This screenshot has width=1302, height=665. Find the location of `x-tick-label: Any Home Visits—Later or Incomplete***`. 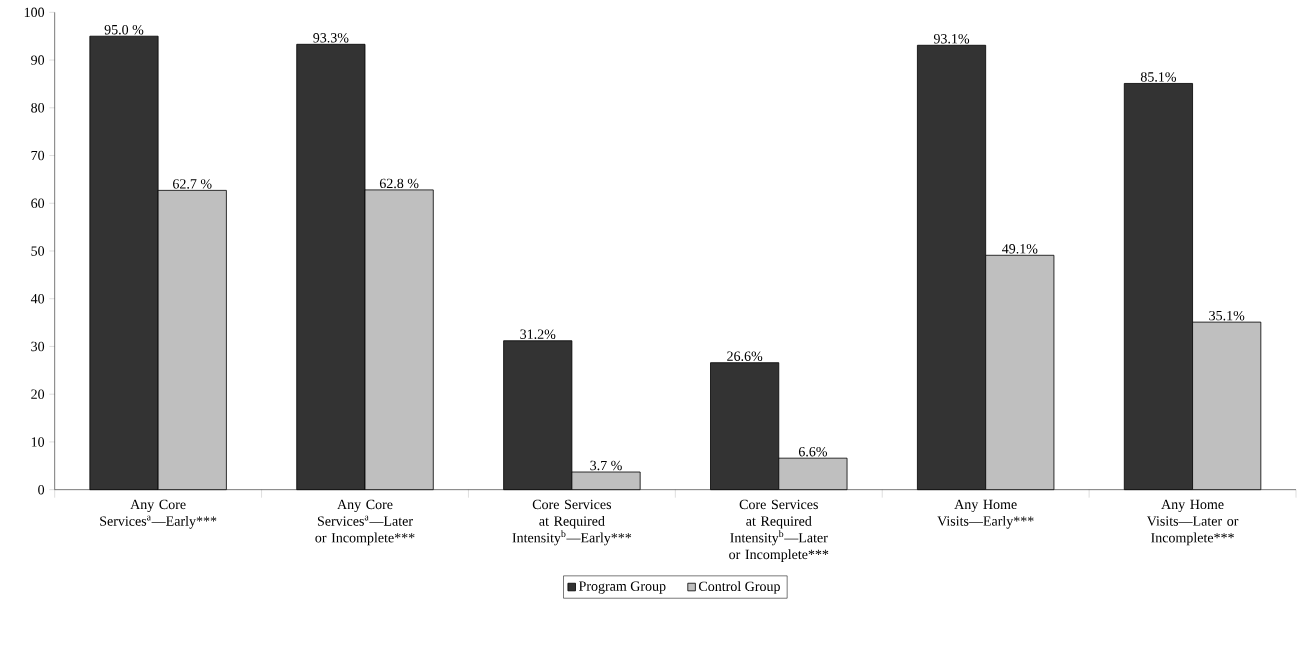

x-tick-label: Any Home Visits—Later or Incomplete*** is located at coordinates (1192, 522).